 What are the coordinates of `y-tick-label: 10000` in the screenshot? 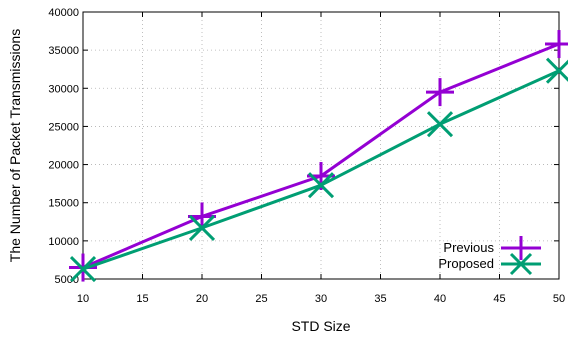 It's located at (63, 242).